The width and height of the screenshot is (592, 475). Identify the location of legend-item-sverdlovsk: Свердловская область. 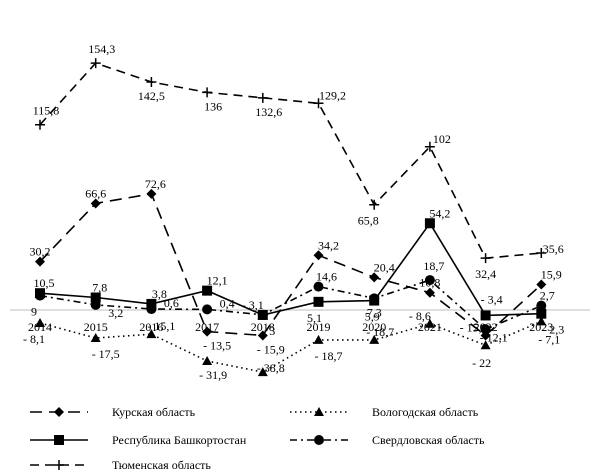
(387, 440).